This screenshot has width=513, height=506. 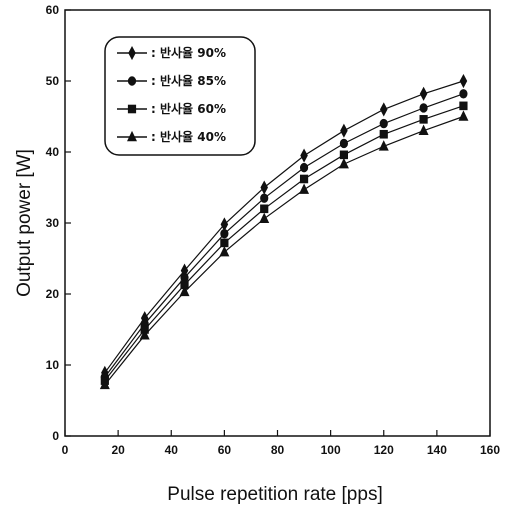 I want to click on legend-entry: : 반사율 40%, so click(x=171, y=136).